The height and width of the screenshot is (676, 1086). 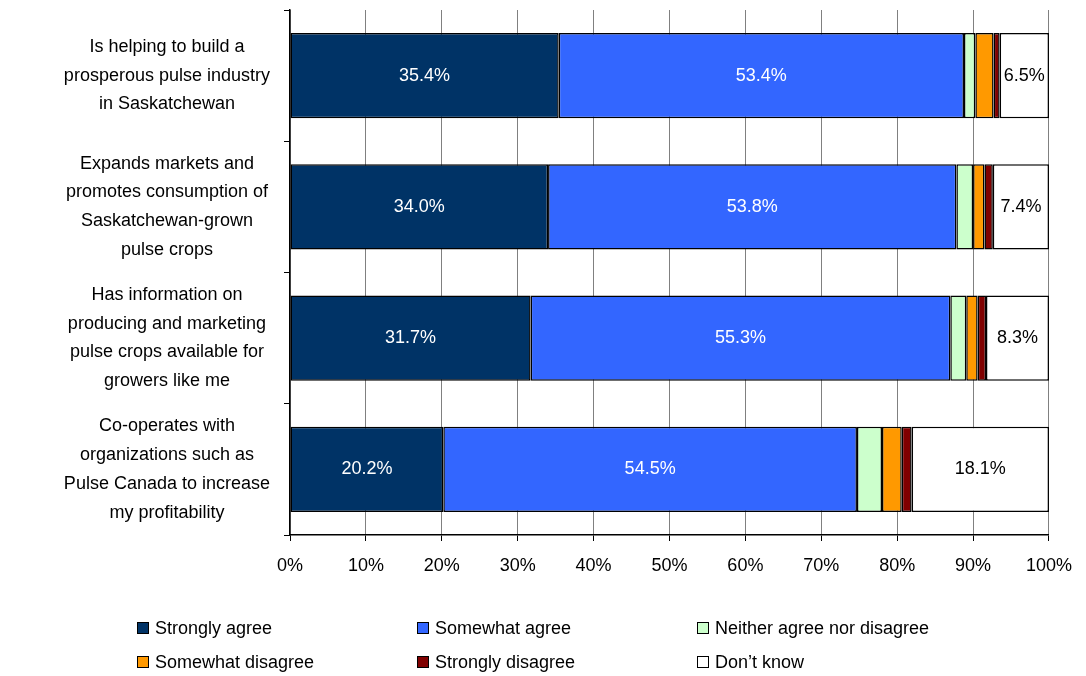 I want to click on data-label: 18.1%, so click(x=980, y=468).